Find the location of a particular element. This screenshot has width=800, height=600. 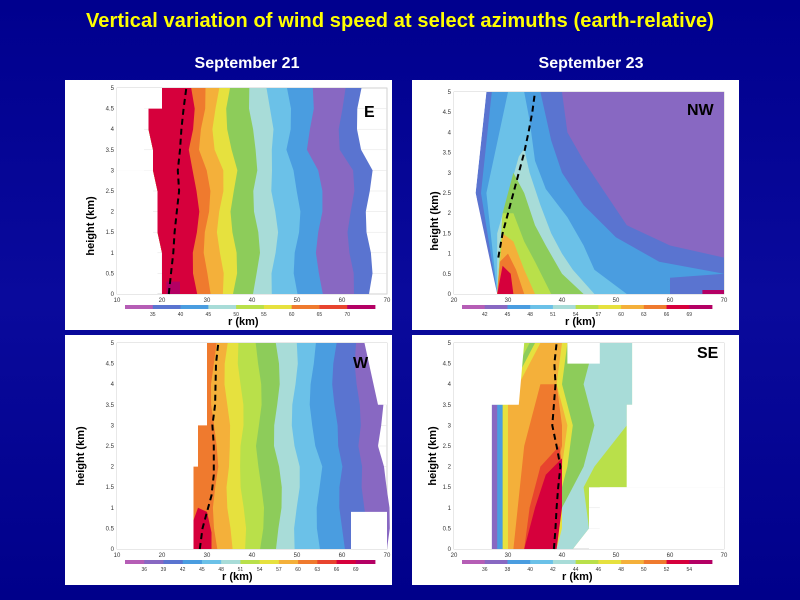

y-tick-label: 0.5 is located at coordinates (110, 529).